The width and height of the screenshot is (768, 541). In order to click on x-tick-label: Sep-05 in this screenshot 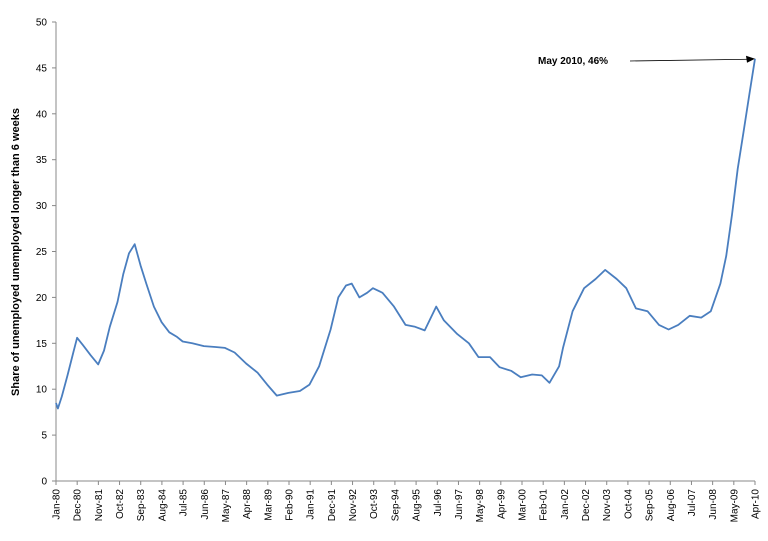, I will do `click(650, 505)`.